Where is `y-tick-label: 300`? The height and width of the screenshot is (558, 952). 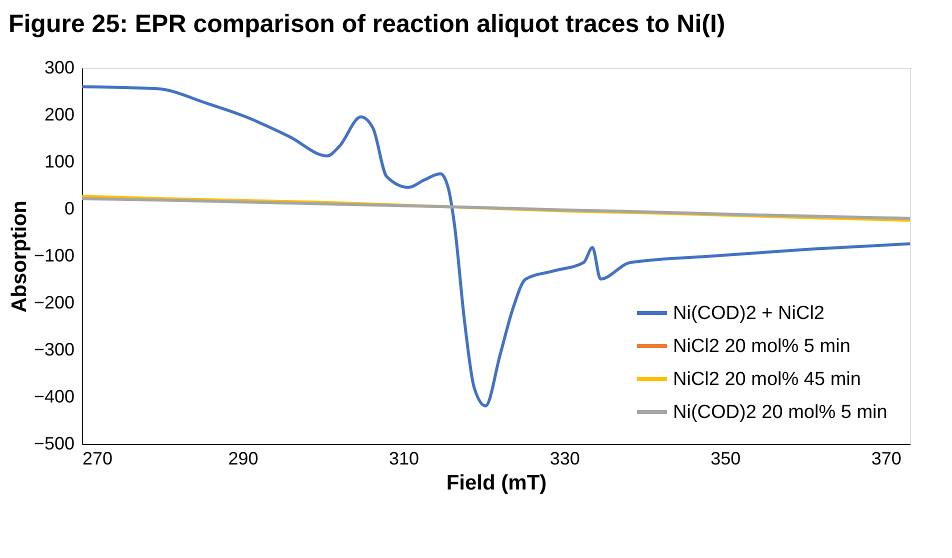
y-tick-label: 300 is located at coordinates (59, 68).